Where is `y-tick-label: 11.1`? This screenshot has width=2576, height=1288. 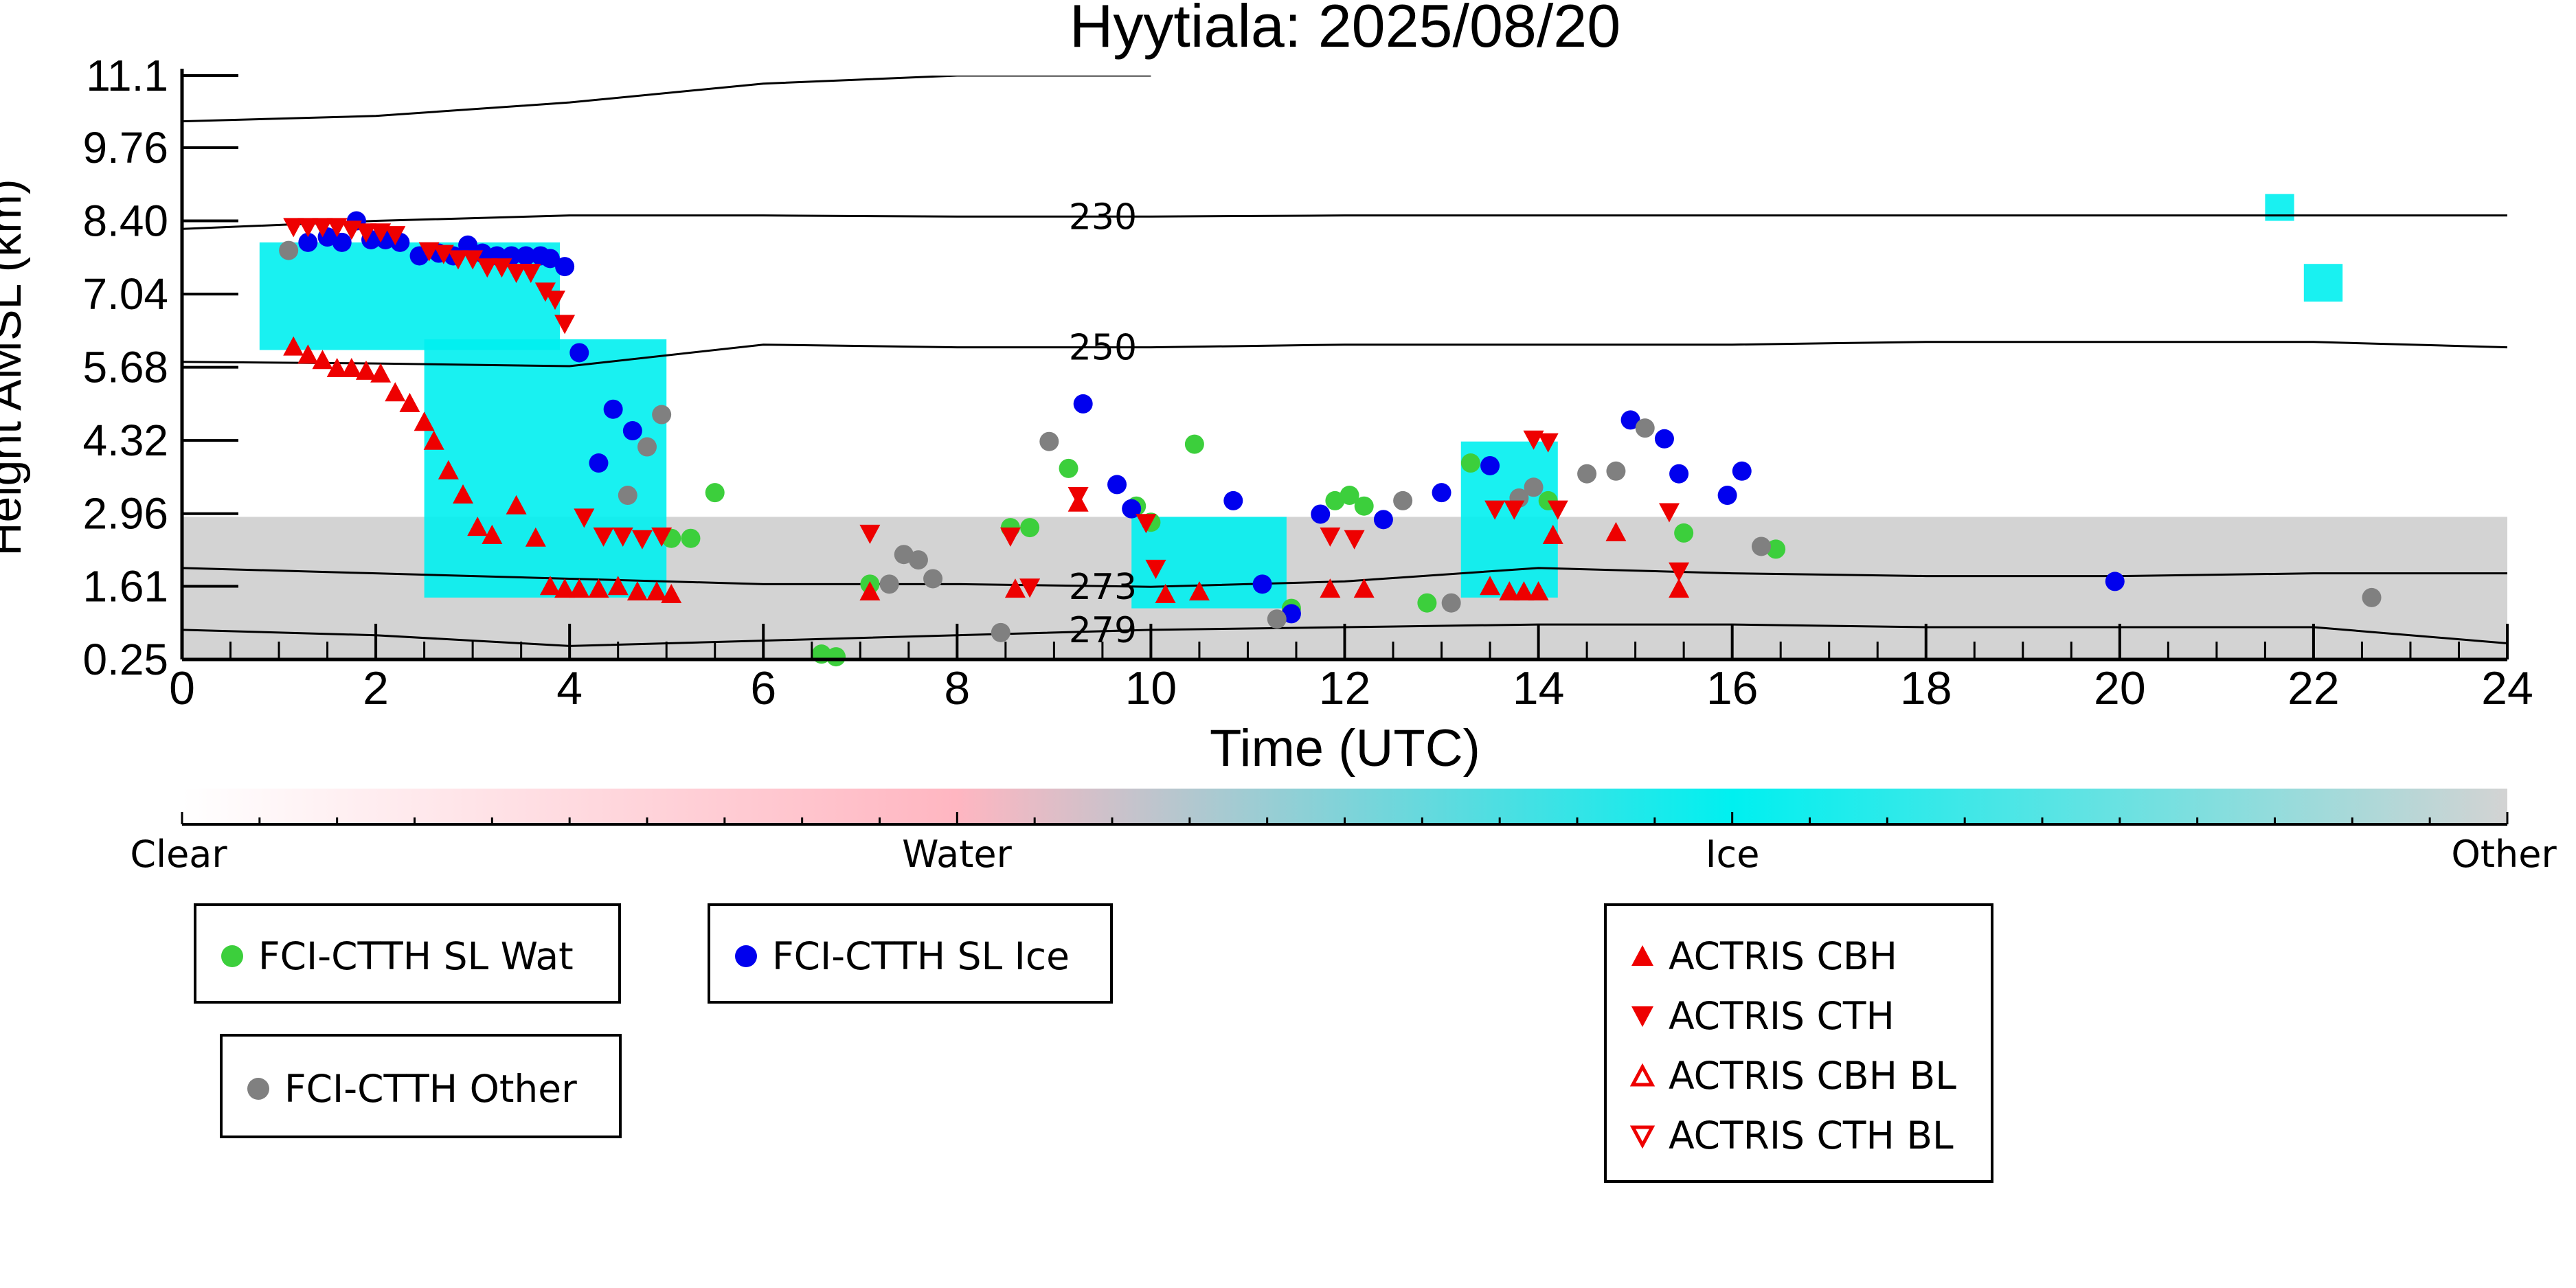 y-tick-label: 11.1 is located at coordinates (127, 75).